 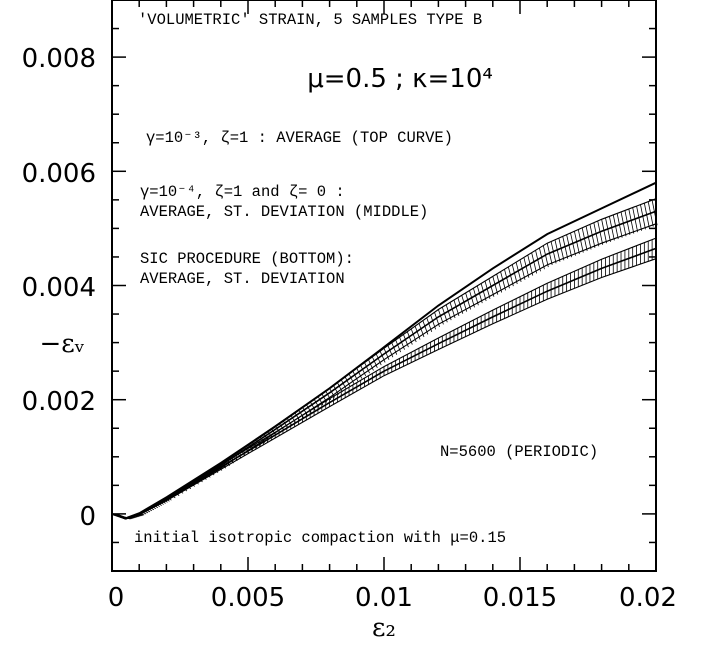 I want to click on annotation-compaction: initial isotropic compaction with μ=0.15, so click(x=320, y=538).